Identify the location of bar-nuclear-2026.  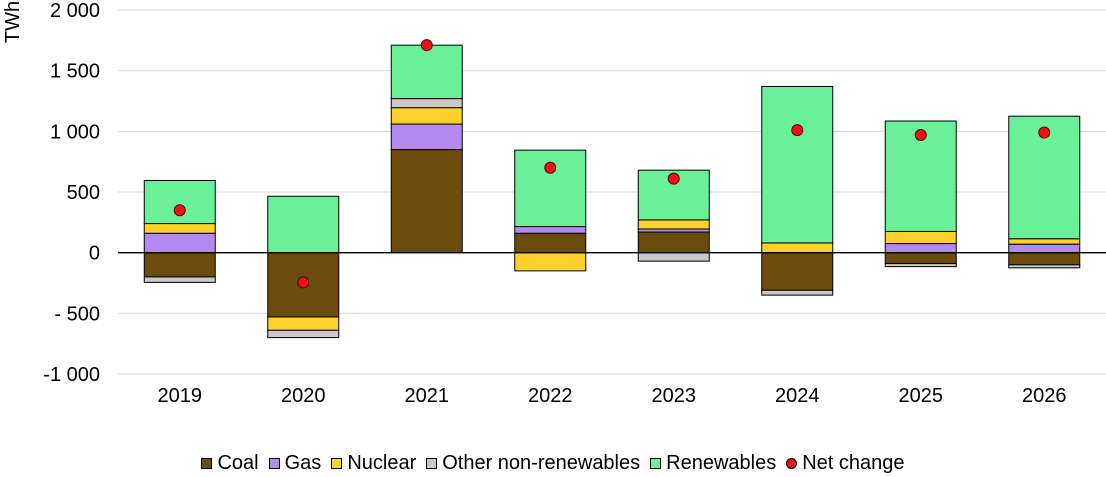
(1044, 241).